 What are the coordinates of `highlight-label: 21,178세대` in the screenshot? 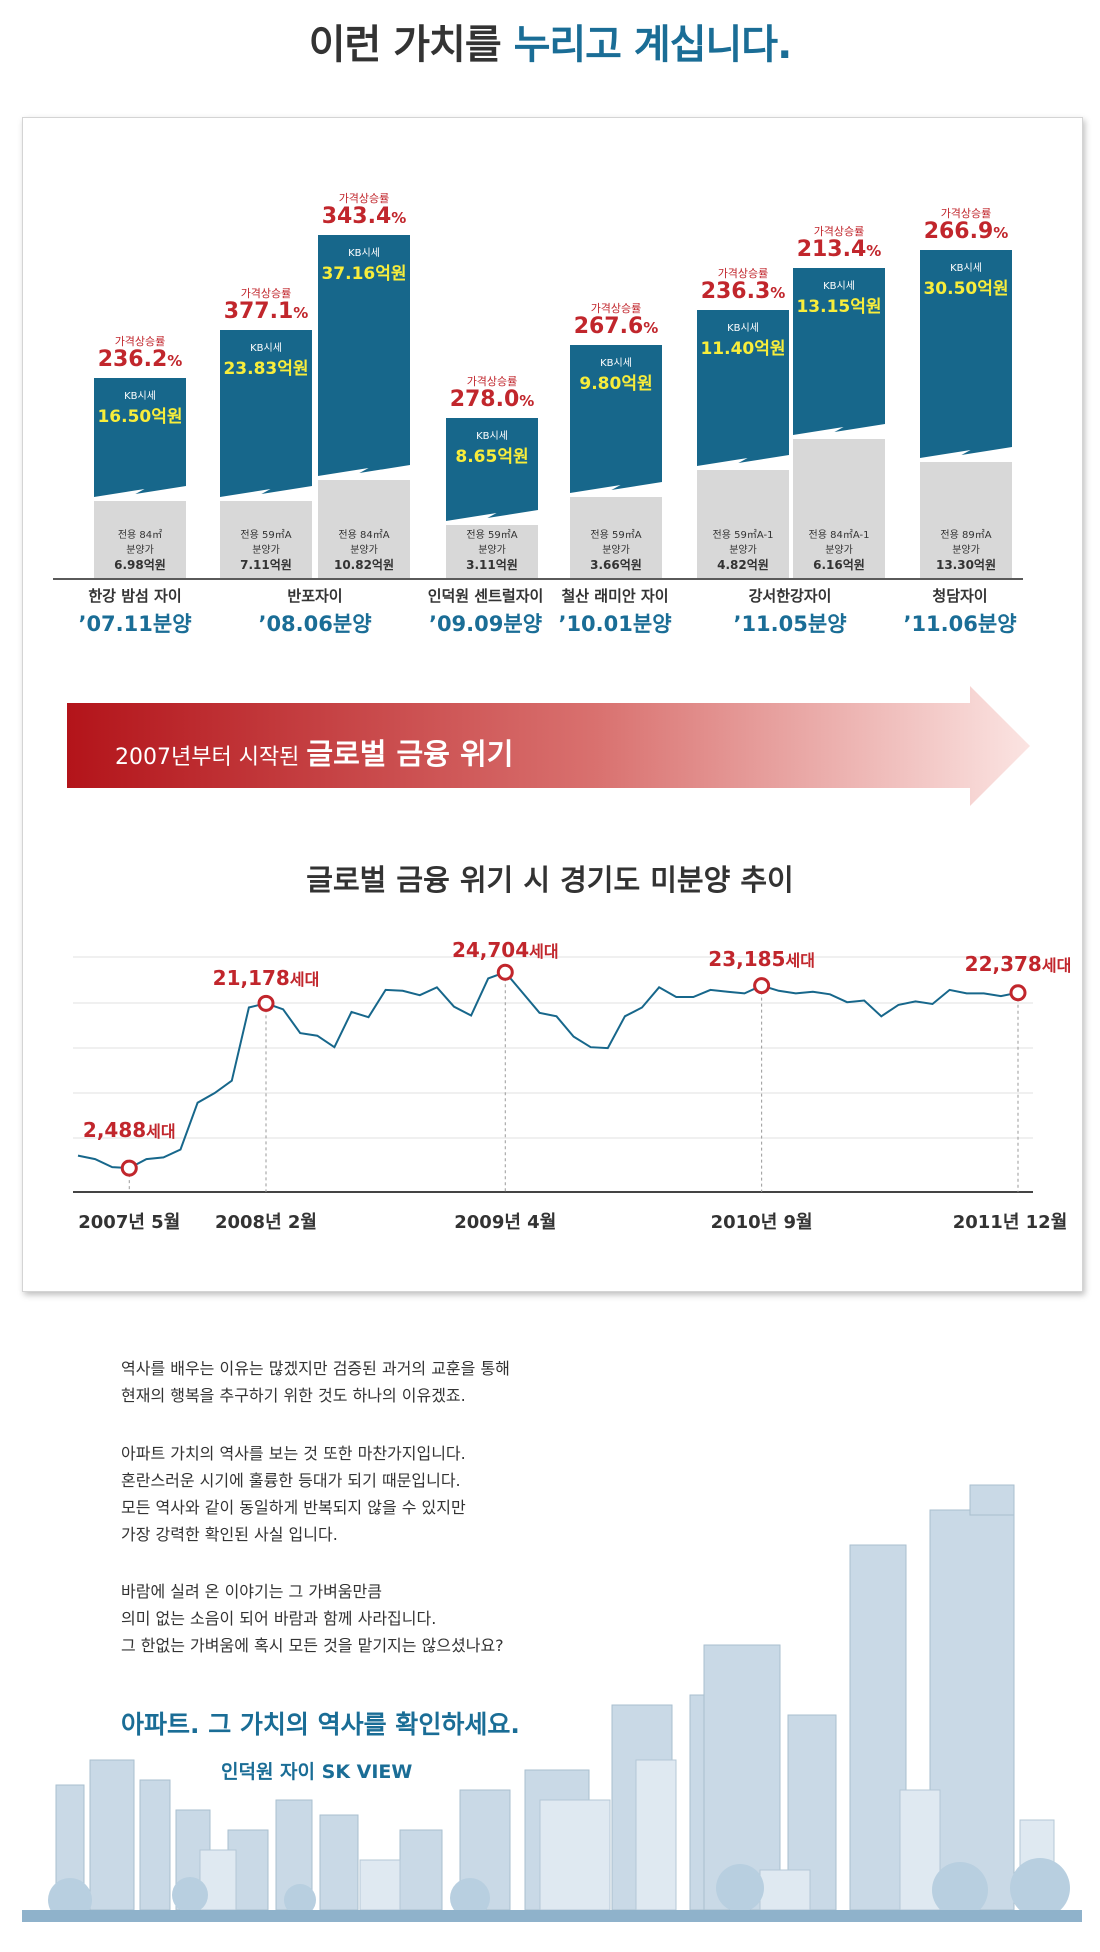 It's located at (266, 978).